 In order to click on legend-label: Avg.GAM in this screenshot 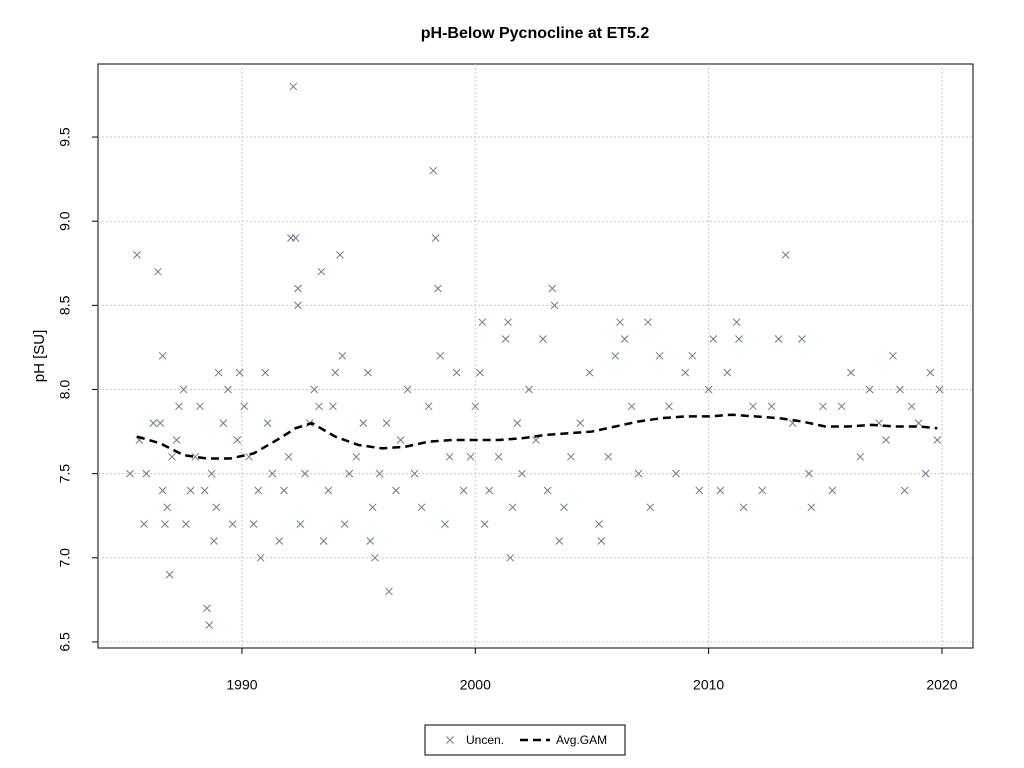, I will do `click(581, 740)`.